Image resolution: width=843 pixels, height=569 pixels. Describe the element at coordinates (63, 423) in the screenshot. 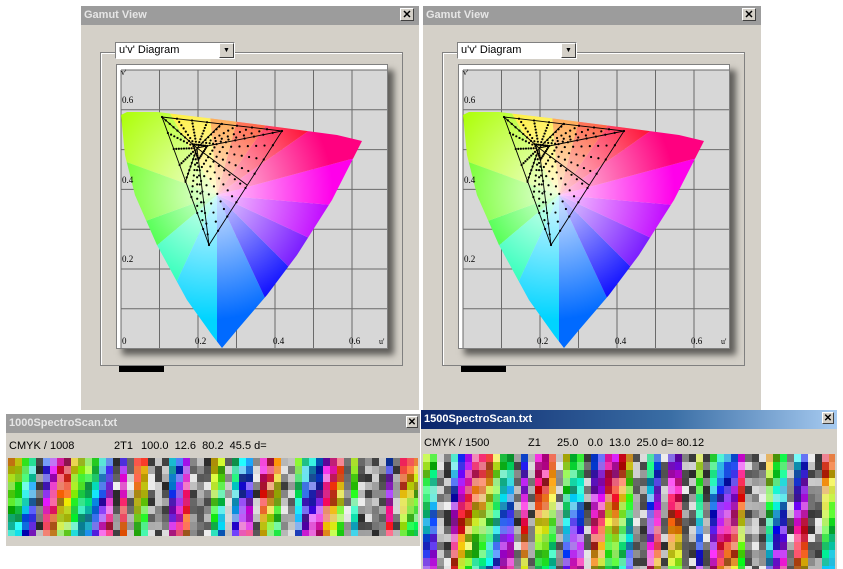

I see `window-title: 1000SpectroScan.txt` at that location.